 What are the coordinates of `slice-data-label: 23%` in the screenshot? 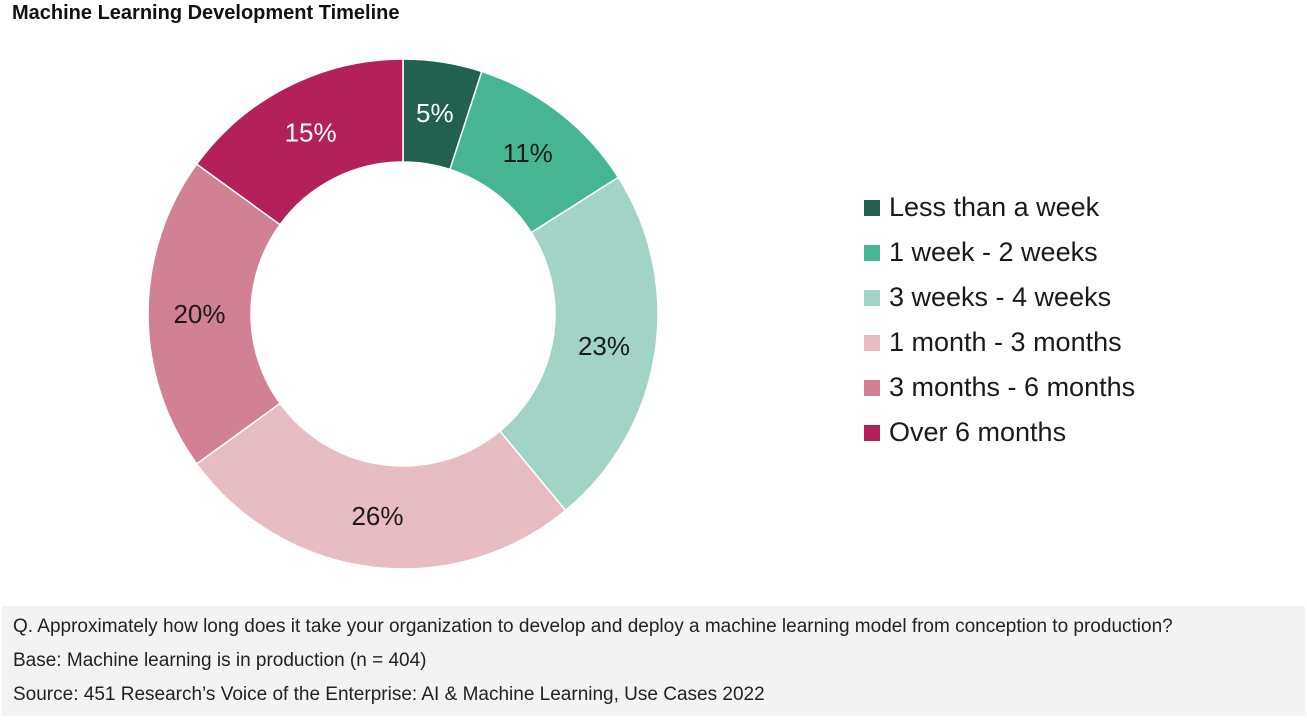 It's located at (604, 346).